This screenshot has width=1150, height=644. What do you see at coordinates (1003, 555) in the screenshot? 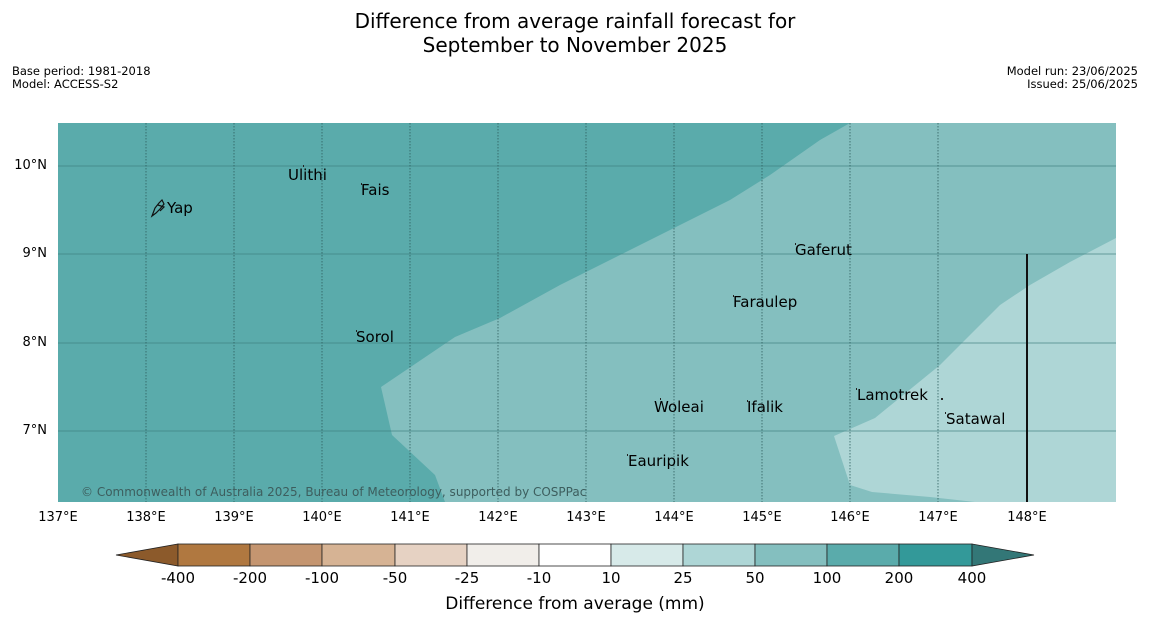
I see `colorbar-extend-high` at bounding box center [1003, 555].